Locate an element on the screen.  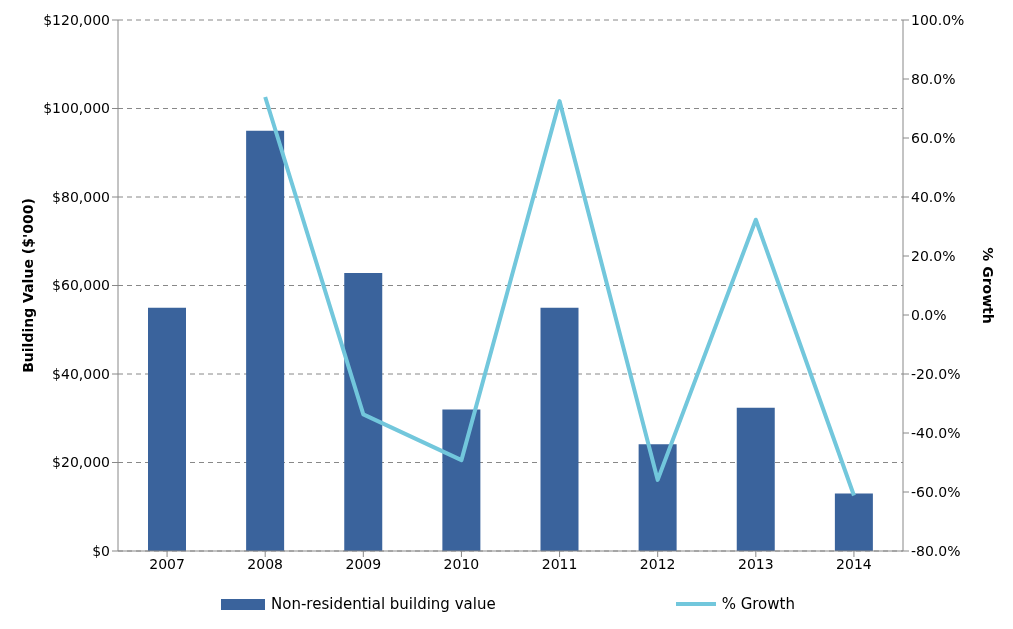
legend-label: % Growth is located at coordinates (758, 604).